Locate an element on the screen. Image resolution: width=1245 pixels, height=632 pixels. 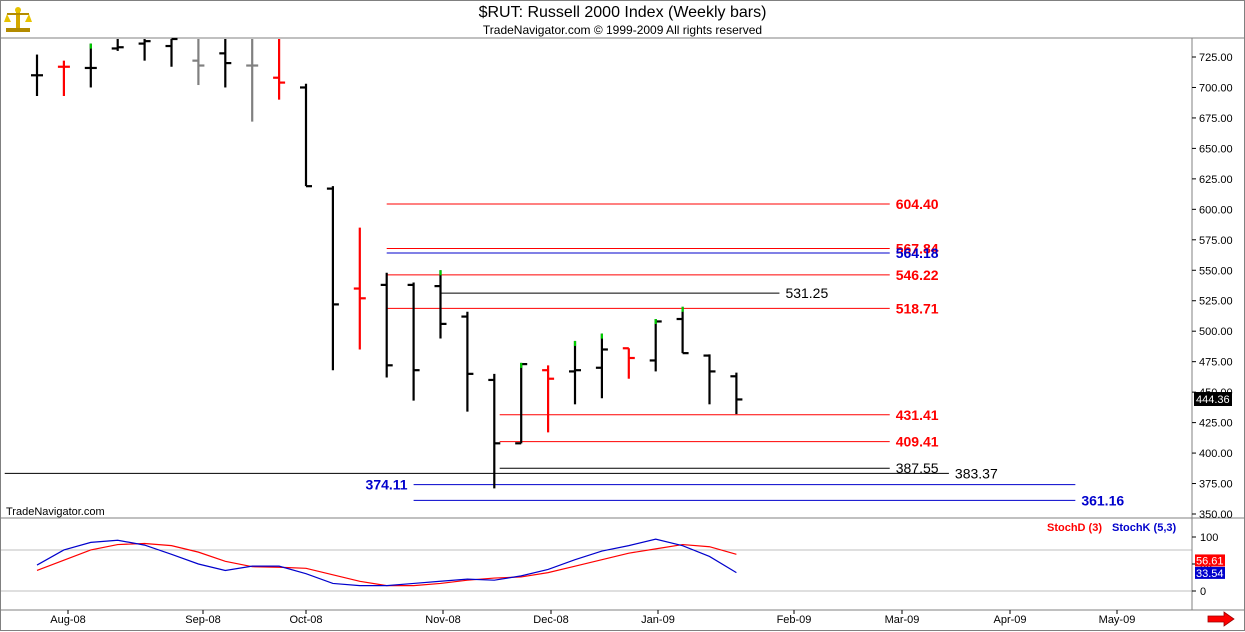
last-price-box is located at coordinates (1213, 399).